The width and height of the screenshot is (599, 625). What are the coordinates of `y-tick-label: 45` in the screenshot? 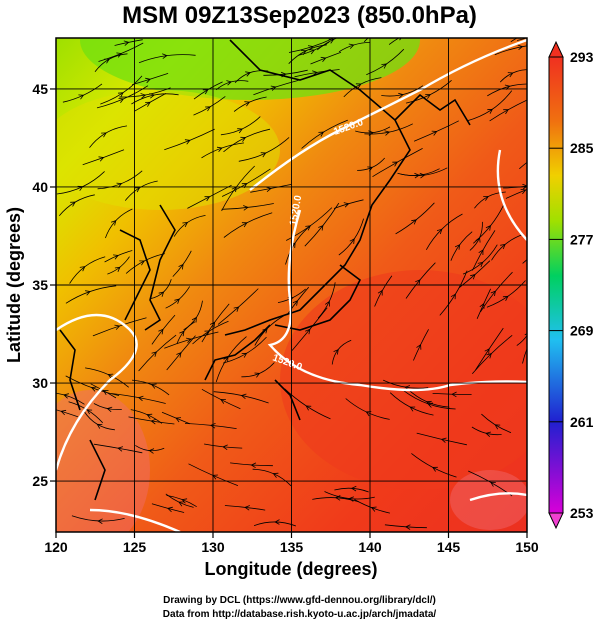 It's located at (40, 89).